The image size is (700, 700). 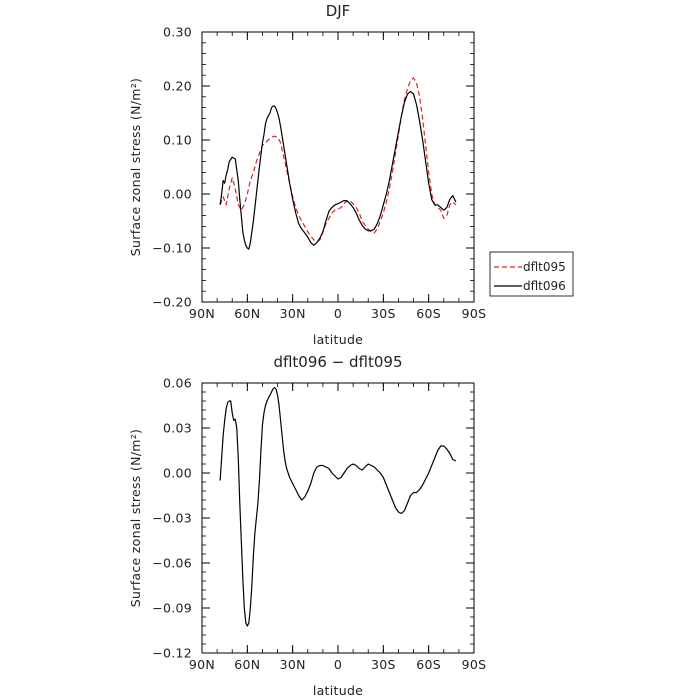 I want to click on legend-entry-dflt096: dflt096, so click(x=544, y=286).